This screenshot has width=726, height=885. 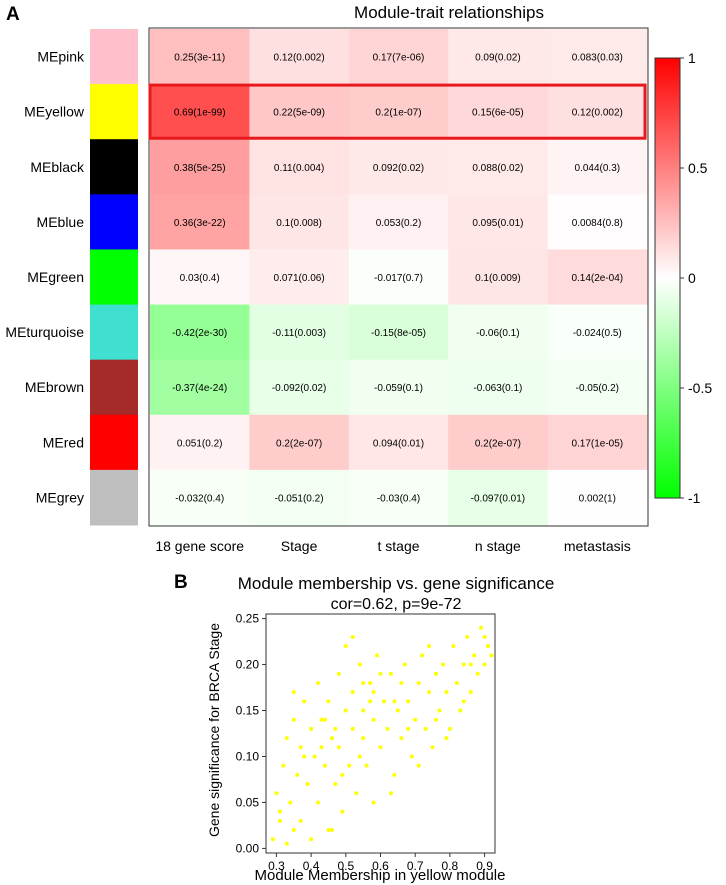 I want to click on heatmap-cell-label: -0.37(4e-24), so click(x=199, y=388).